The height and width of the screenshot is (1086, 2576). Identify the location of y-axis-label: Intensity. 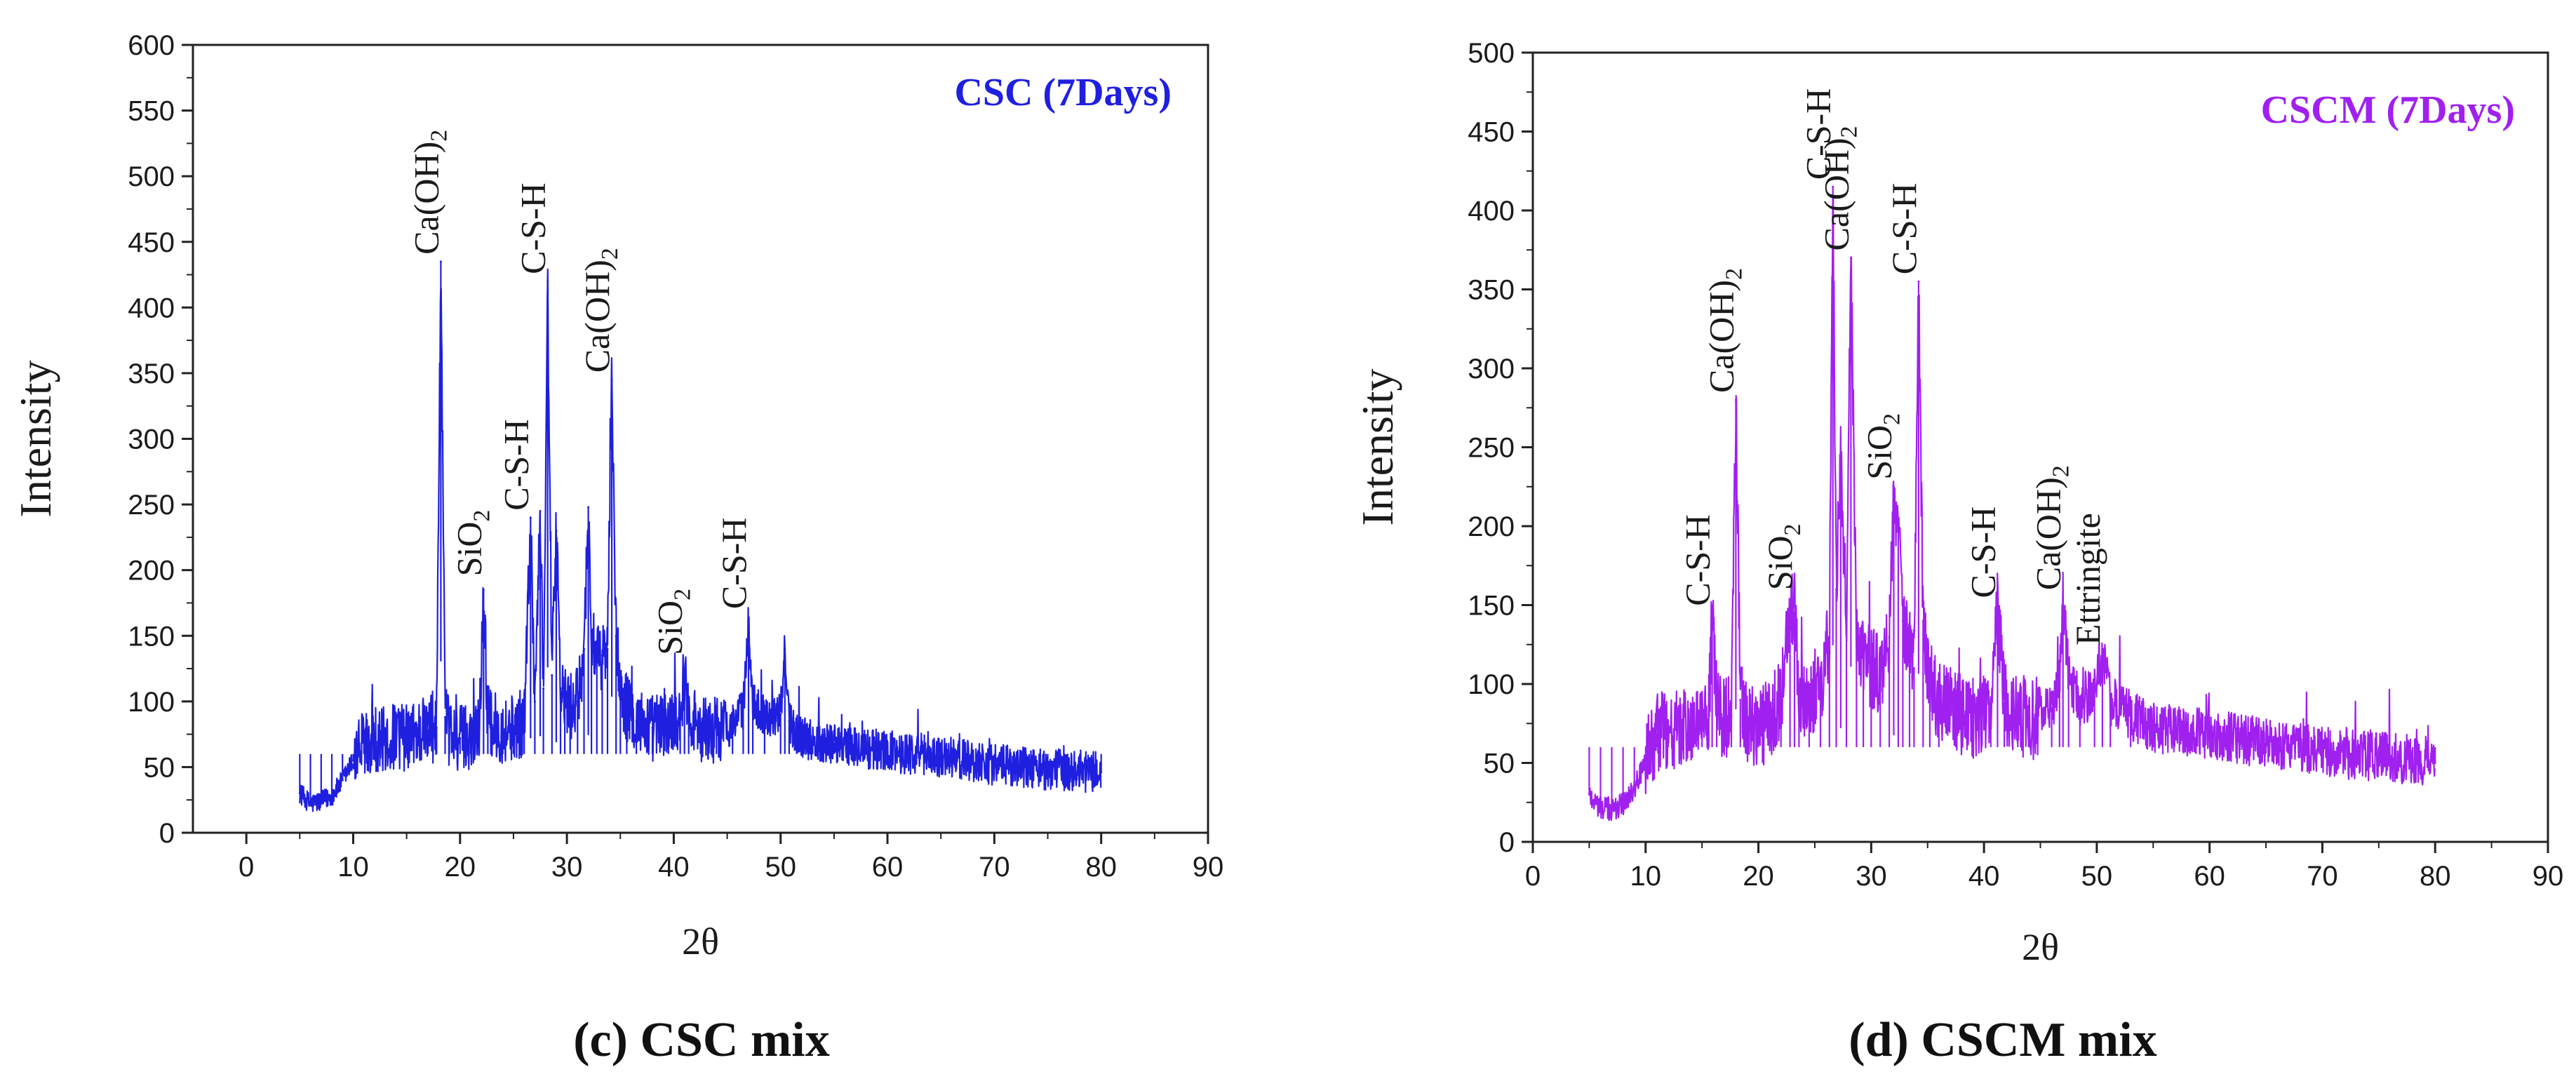
(1377, 447).